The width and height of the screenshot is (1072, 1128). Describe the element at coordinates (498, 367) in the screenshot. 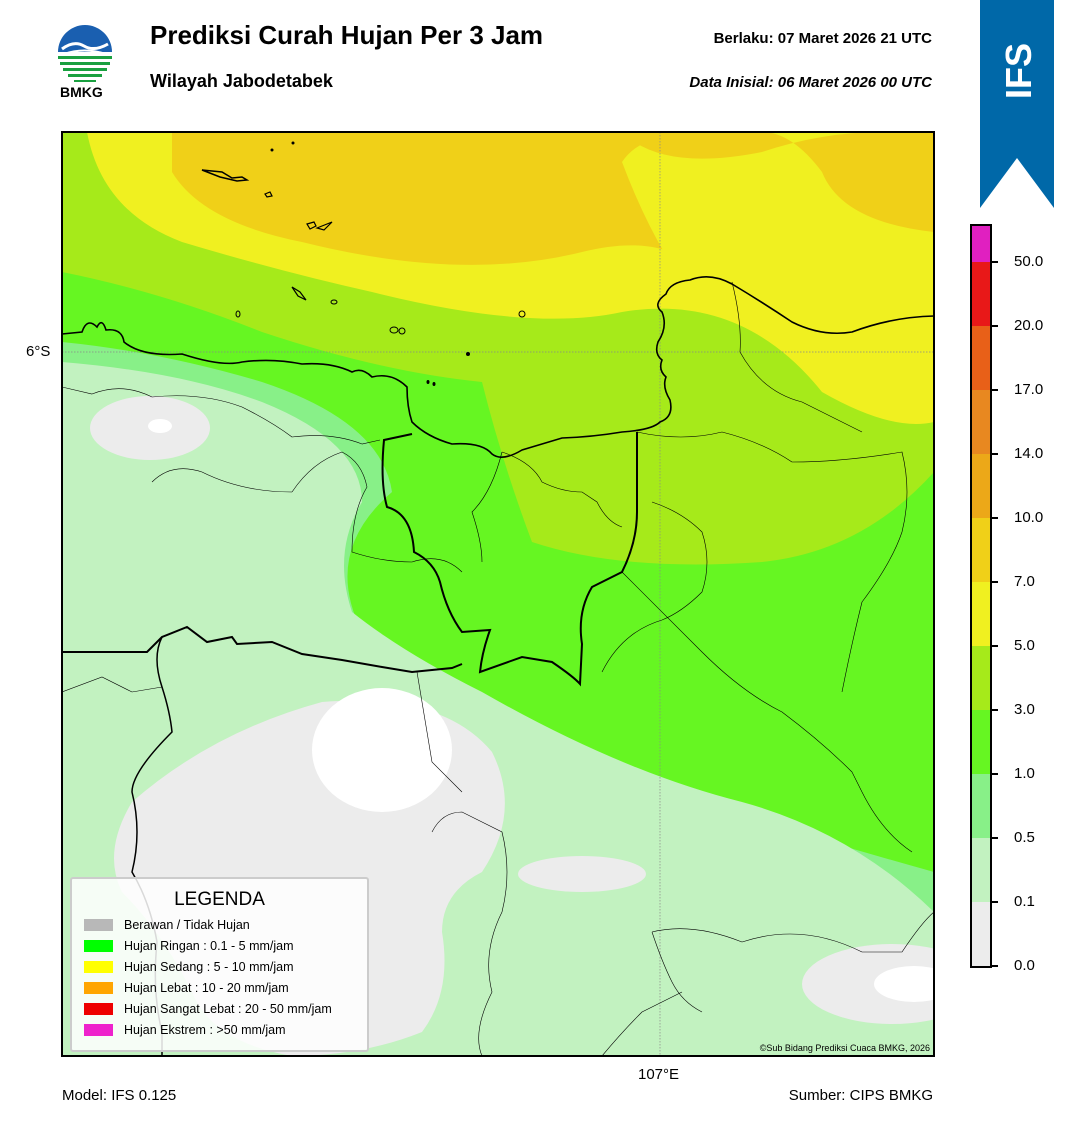

I see `coastline` at that location.